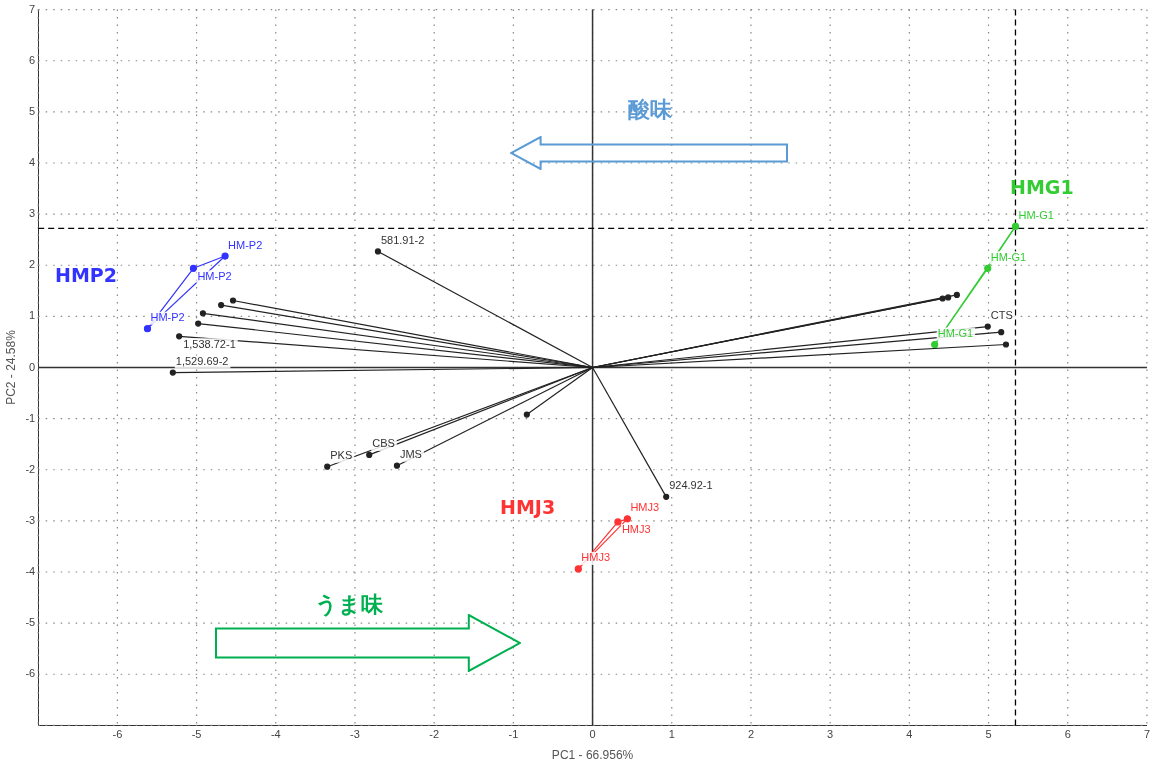 This screenshot has height=767, width=1153. I want to click on y-tick-label: 1, so click(32, 315).